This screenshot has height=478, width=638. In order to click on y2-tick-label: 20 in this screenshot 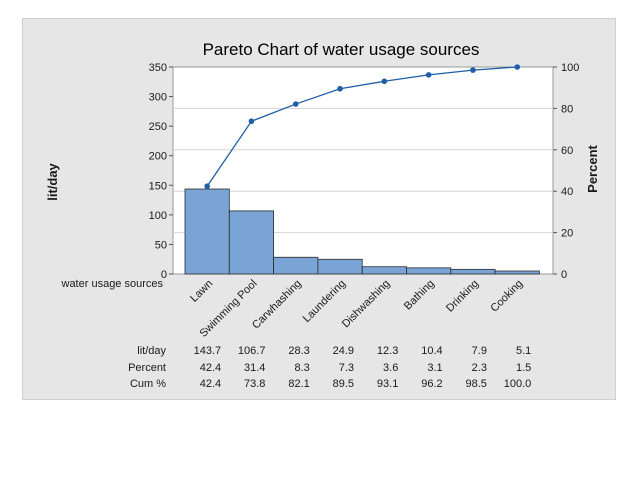, I will do `click(567, 234)`.